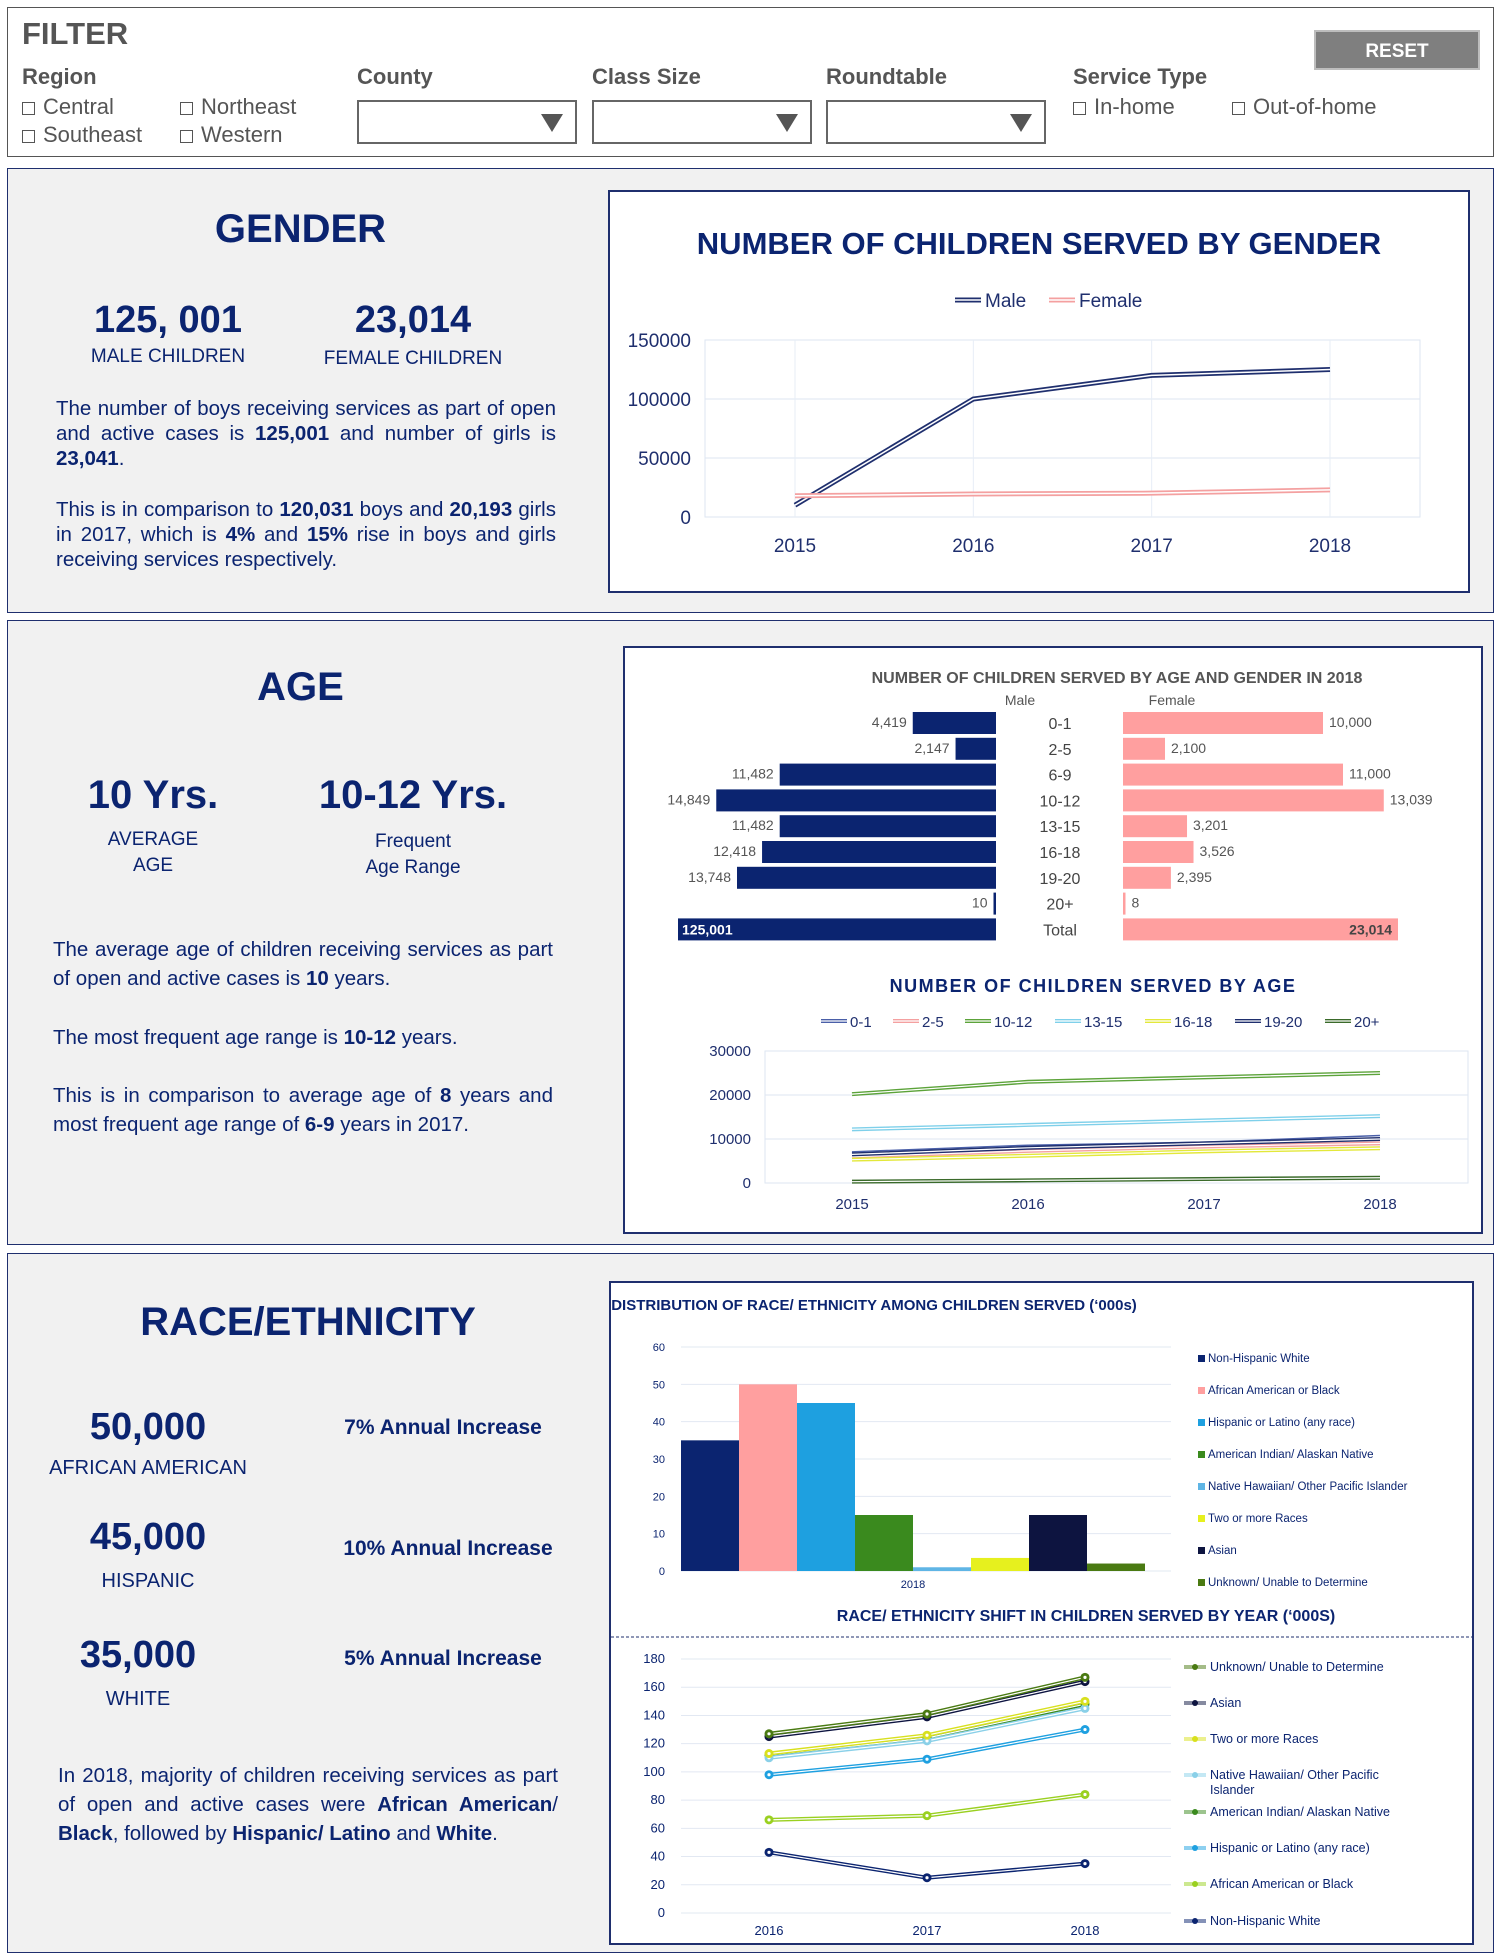  What do you see at coordinates (1201, 1454) in the screenshot?
I see `legend-swatch-american-indian-alaskan-native` at bounding box center [1201, 1454].